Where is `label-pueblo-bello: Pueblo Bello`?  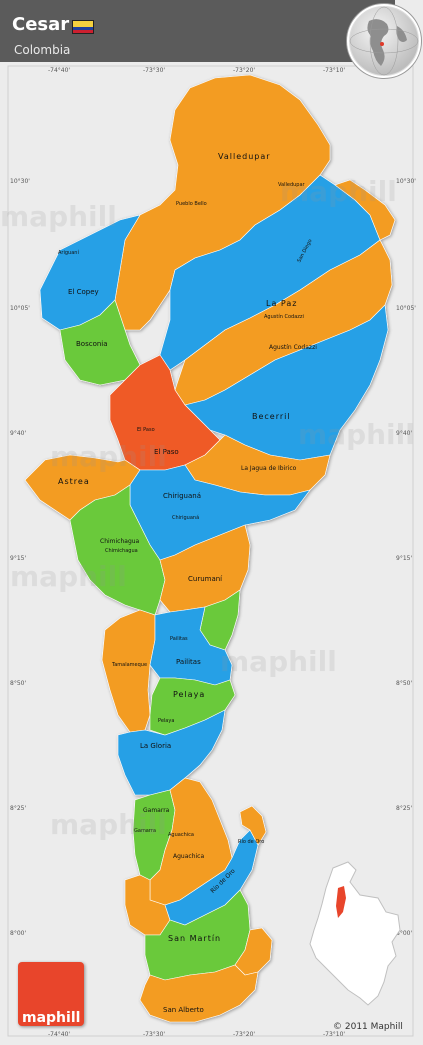
label-pueblo-bello: Pueblo Bello is located at coordinates (191, 204).